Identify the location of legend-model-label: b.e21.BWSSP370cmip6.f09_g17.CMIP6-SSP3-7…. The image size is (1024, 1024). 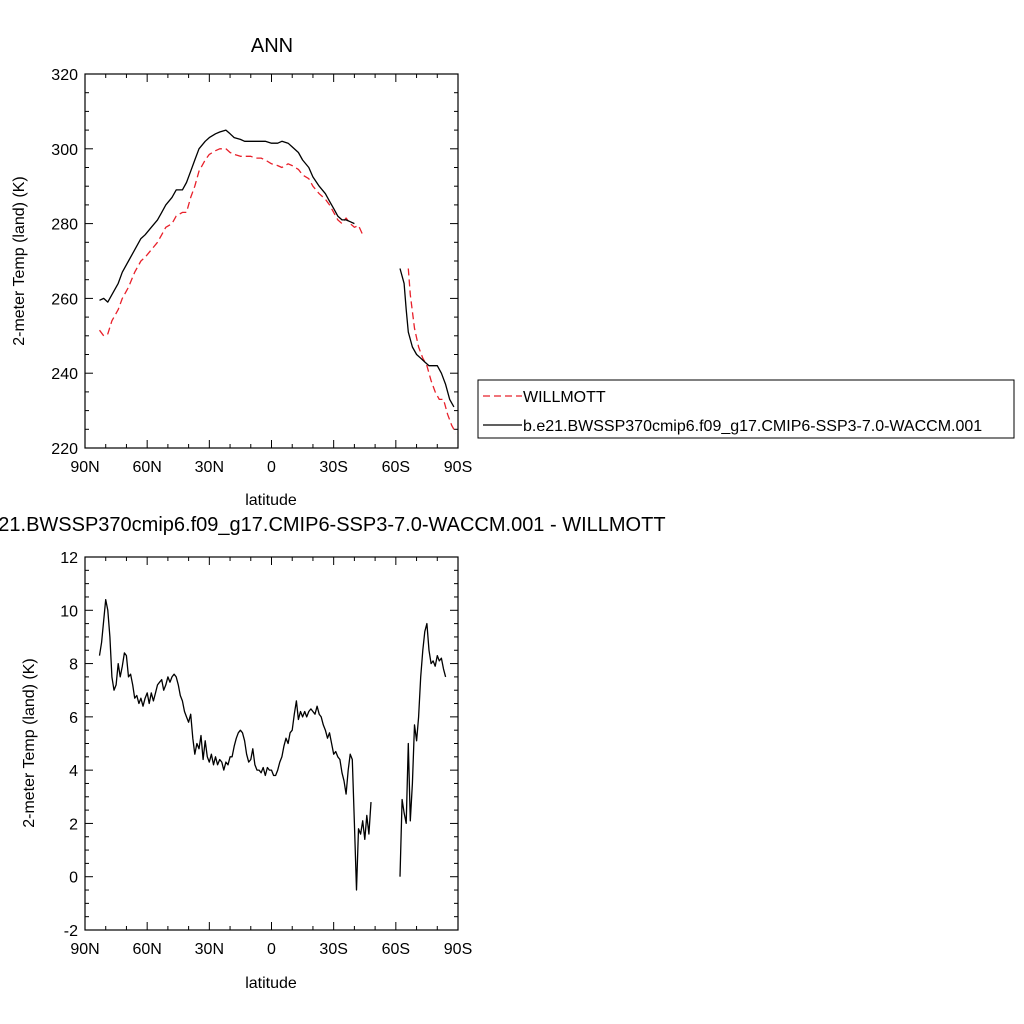
(752, 426).